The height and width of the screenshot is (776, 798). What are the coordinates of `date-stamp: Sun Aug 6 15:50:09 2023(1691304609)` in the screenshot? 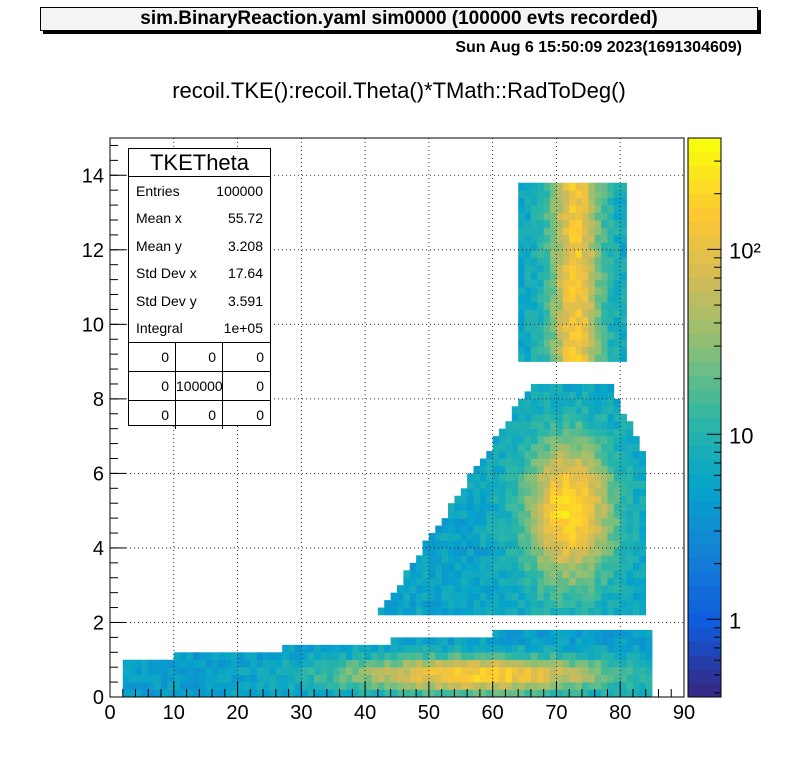 It's located at (598, 47).